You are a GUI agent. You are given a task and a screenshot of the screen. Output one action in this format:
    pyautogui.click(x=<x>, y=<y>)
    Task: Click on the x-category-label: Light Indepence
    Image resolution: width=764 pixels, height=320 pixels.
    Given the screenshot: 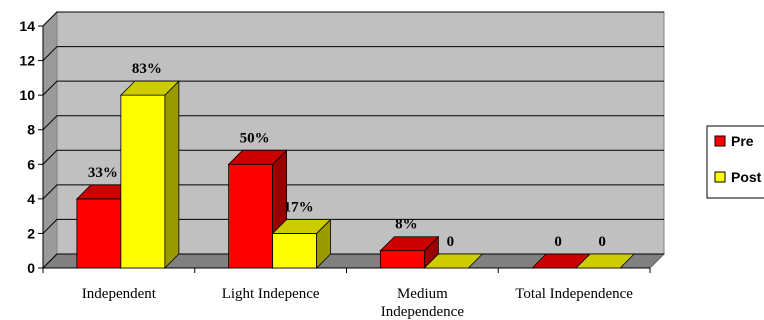 What is the action you would take?
    pyautogui.click(x=271, y=294)
    